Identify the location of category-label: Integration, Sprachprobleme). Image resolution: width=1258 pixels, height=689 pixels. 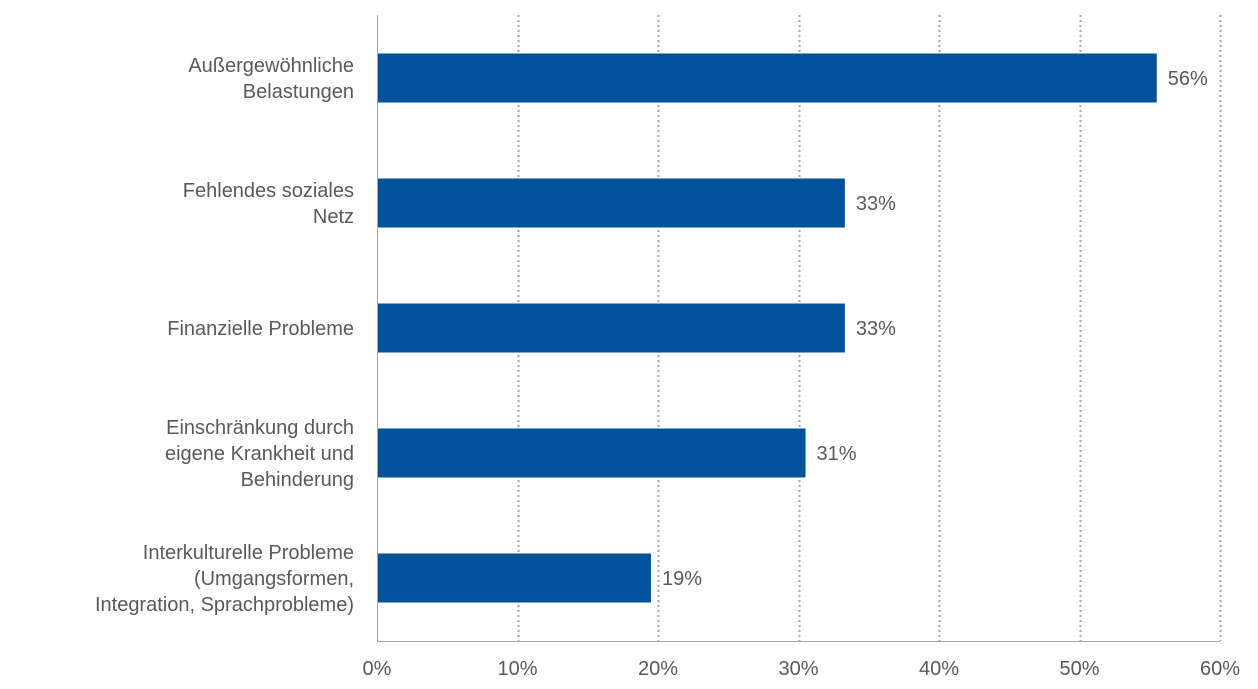
(224, 605).